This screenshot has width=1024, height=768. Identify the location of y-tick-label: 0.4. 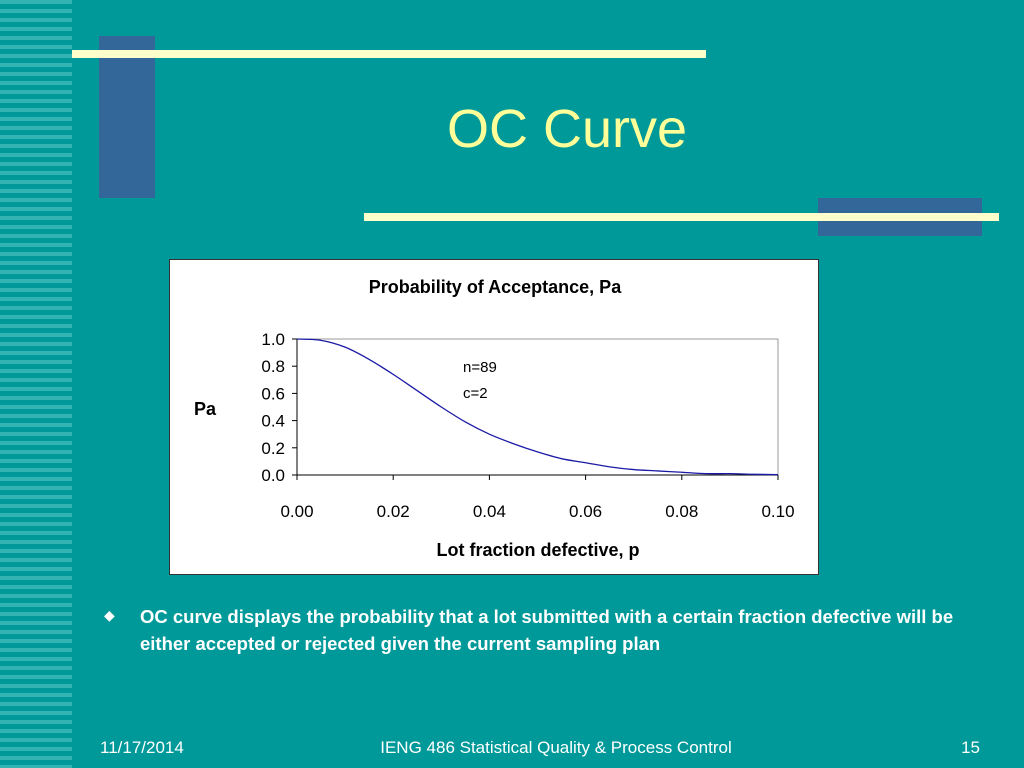
(273, 421).